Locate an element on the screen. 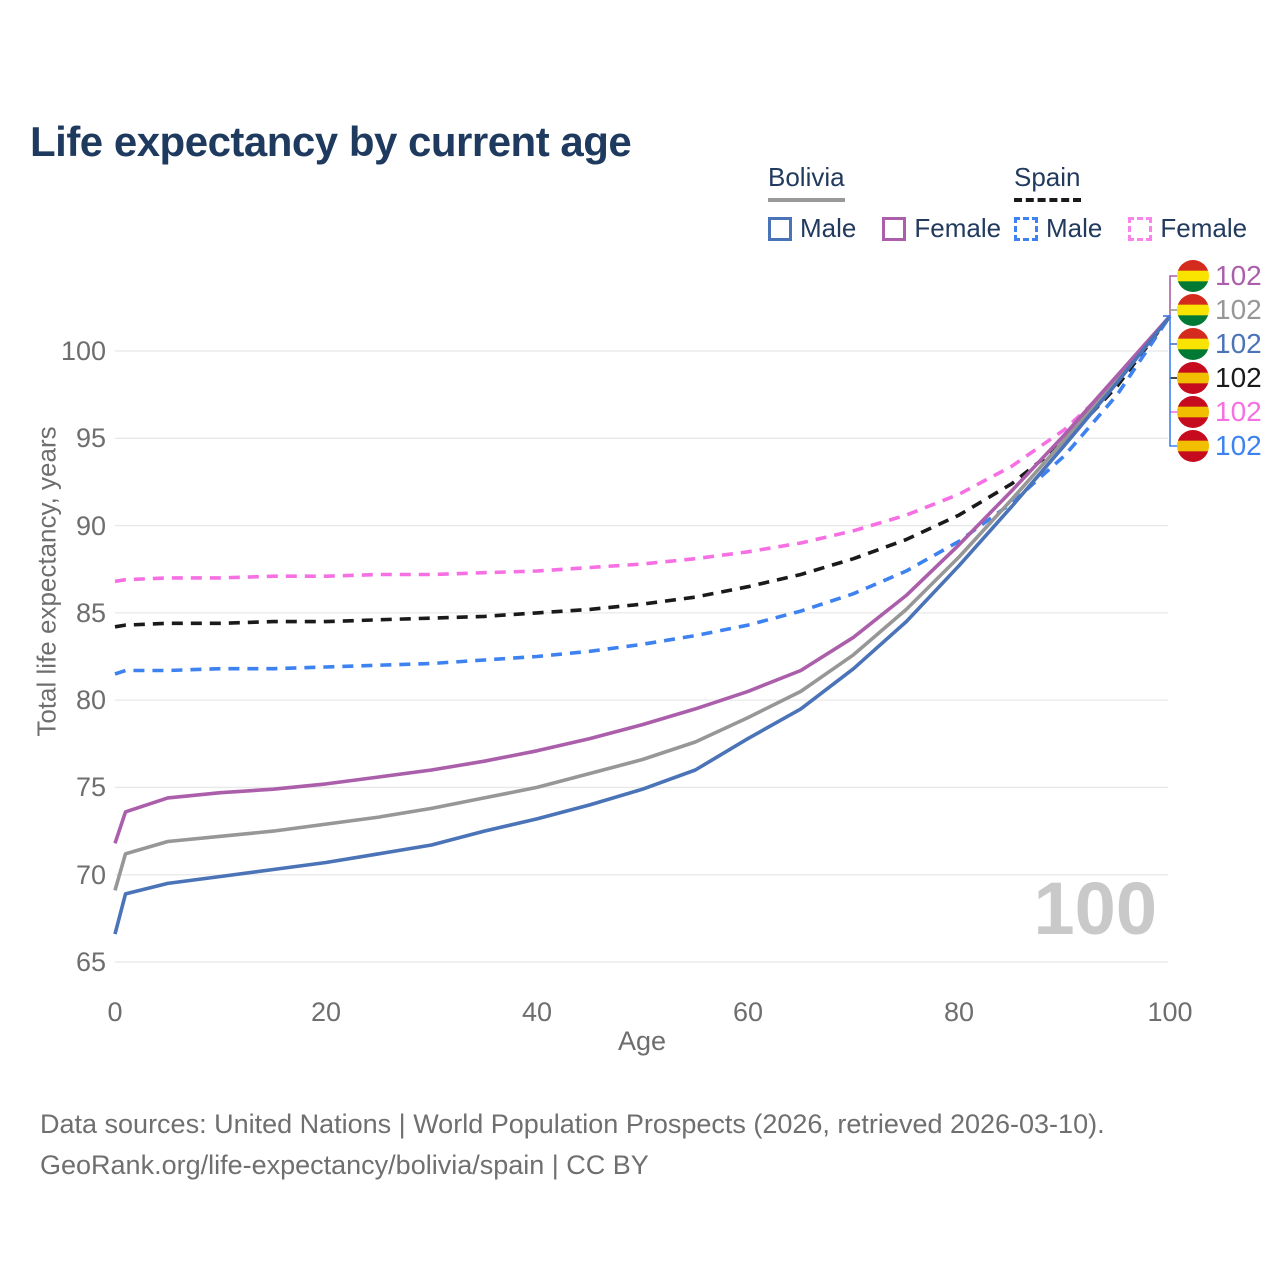 This screenshot has height=1280, width=1280. y-tick-label-80: 80 is located at coordinates (90, 700).